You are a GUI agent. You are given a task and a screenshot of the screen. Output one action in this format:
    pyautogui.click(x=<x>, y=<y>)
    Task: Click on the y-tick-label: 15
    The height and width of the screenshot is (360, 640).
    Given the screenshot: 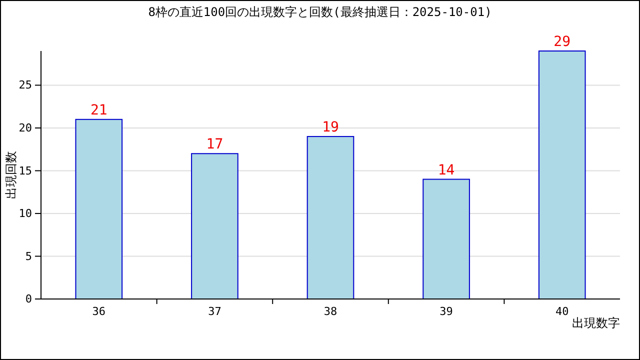 What is the action you would take?
    pyautogui.click(x=25, y=171)
    